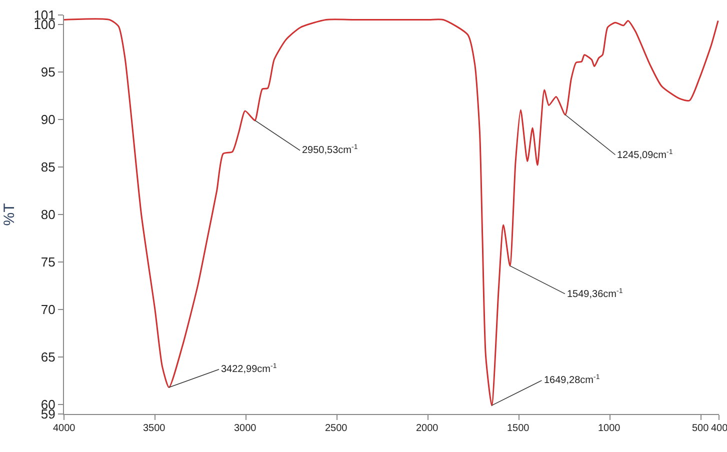  What do you see at coordinates (645, 155) in the screenshot?
I see `annotation: 1245,09cm$^{-1}$` at bounding box center [645, 155].